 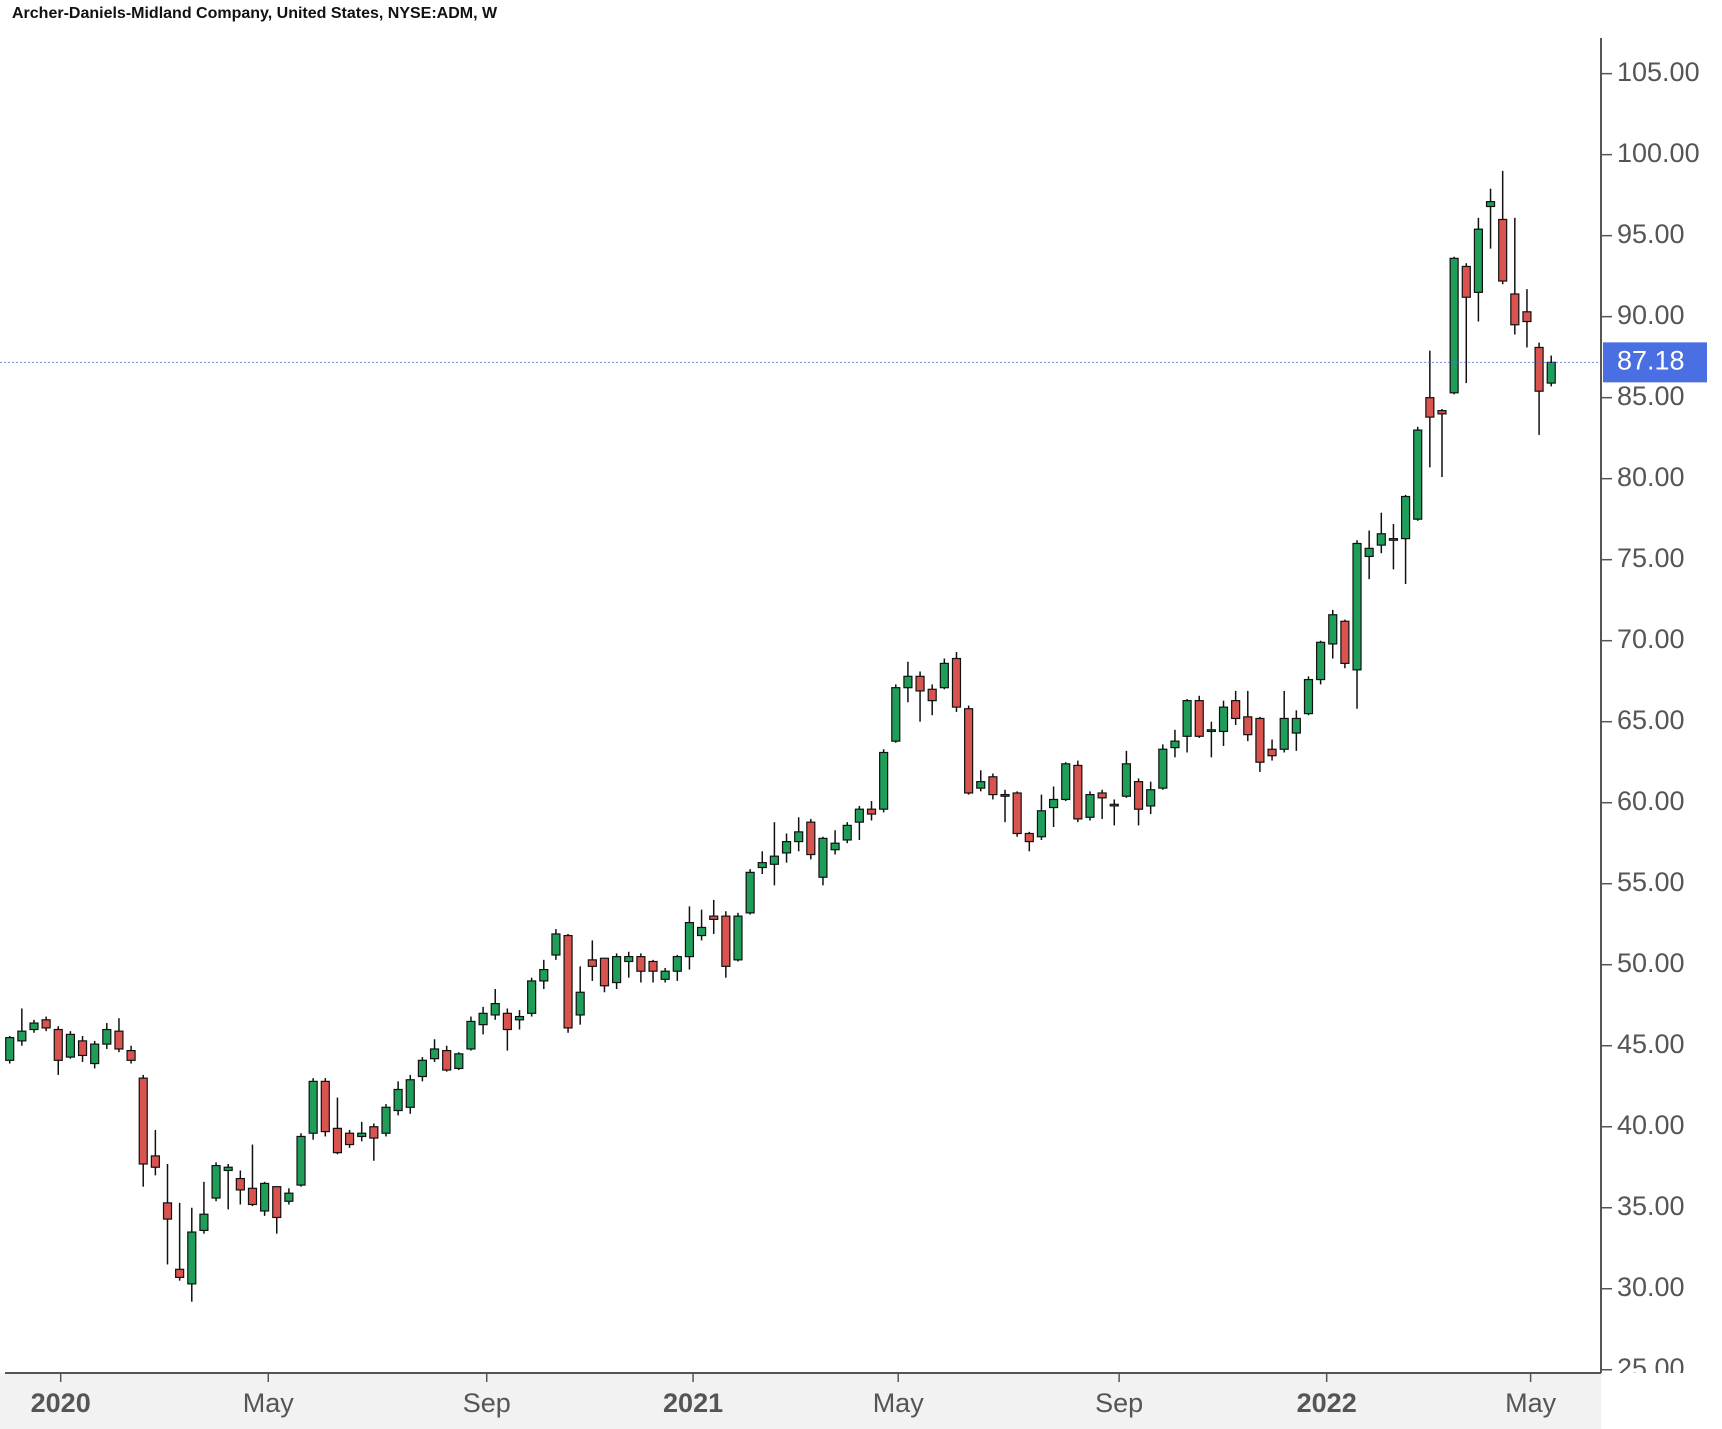 What do you see at coordinates (1651, 234) in the screenshot?
I see `y-tick-label: 95.00` at bounding box center [1651, 234].